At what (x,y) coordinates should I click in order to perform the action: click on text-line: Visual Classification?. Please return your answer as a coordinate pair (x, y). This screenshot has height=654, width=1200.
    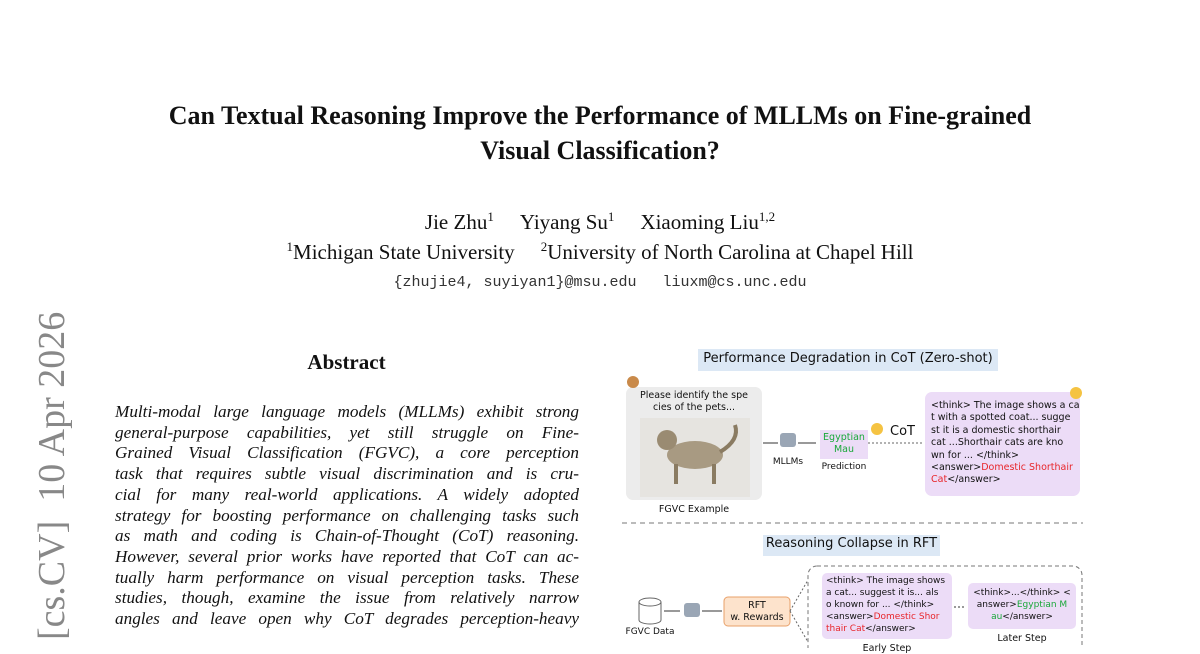
    Looking at the image, I should click on (600, 150).